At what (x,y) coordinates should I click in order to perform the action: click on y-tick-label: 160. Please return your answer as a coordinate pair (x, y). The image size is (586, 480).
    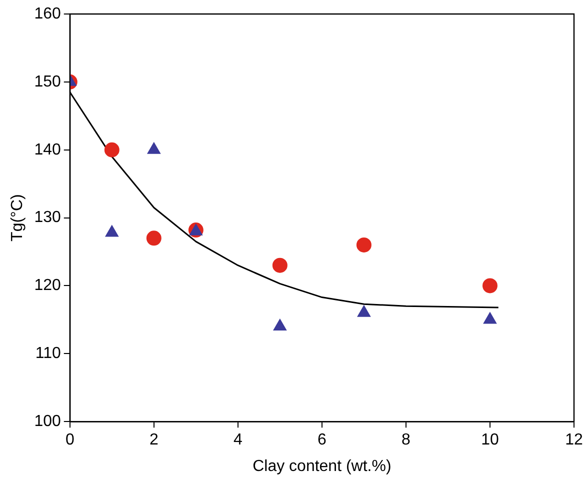
    Looking at the image, I should click on (47, 13).